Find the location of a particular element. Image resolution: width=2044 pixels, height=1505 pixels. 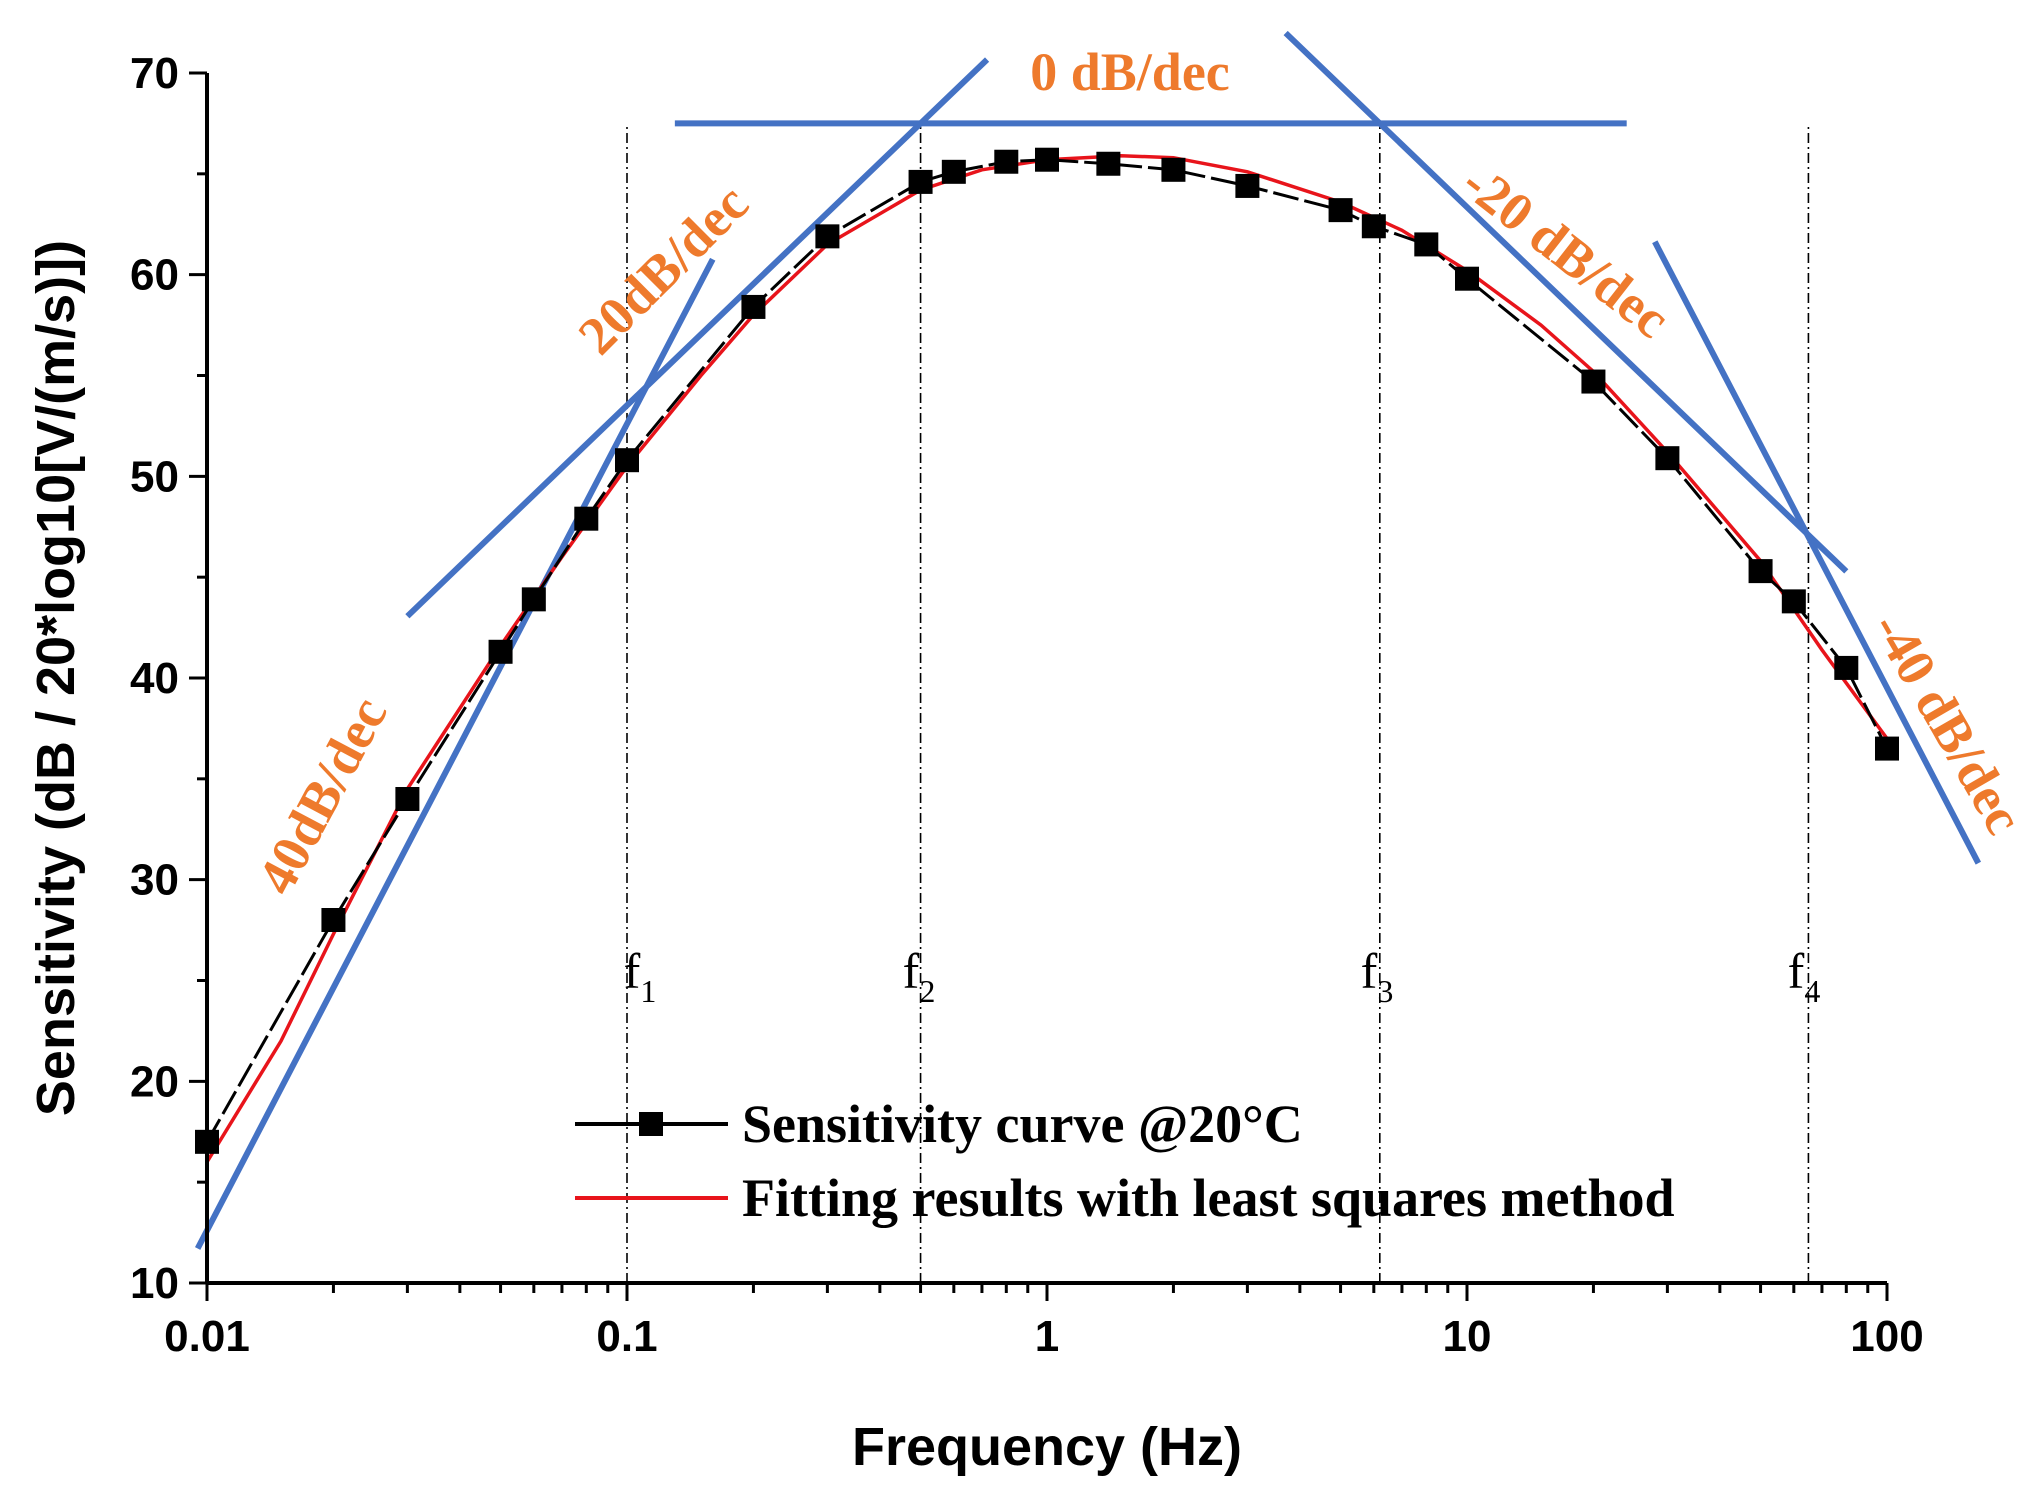

x-axis-title: Frequency (Hz) is located at coordinates (1047, 1447).